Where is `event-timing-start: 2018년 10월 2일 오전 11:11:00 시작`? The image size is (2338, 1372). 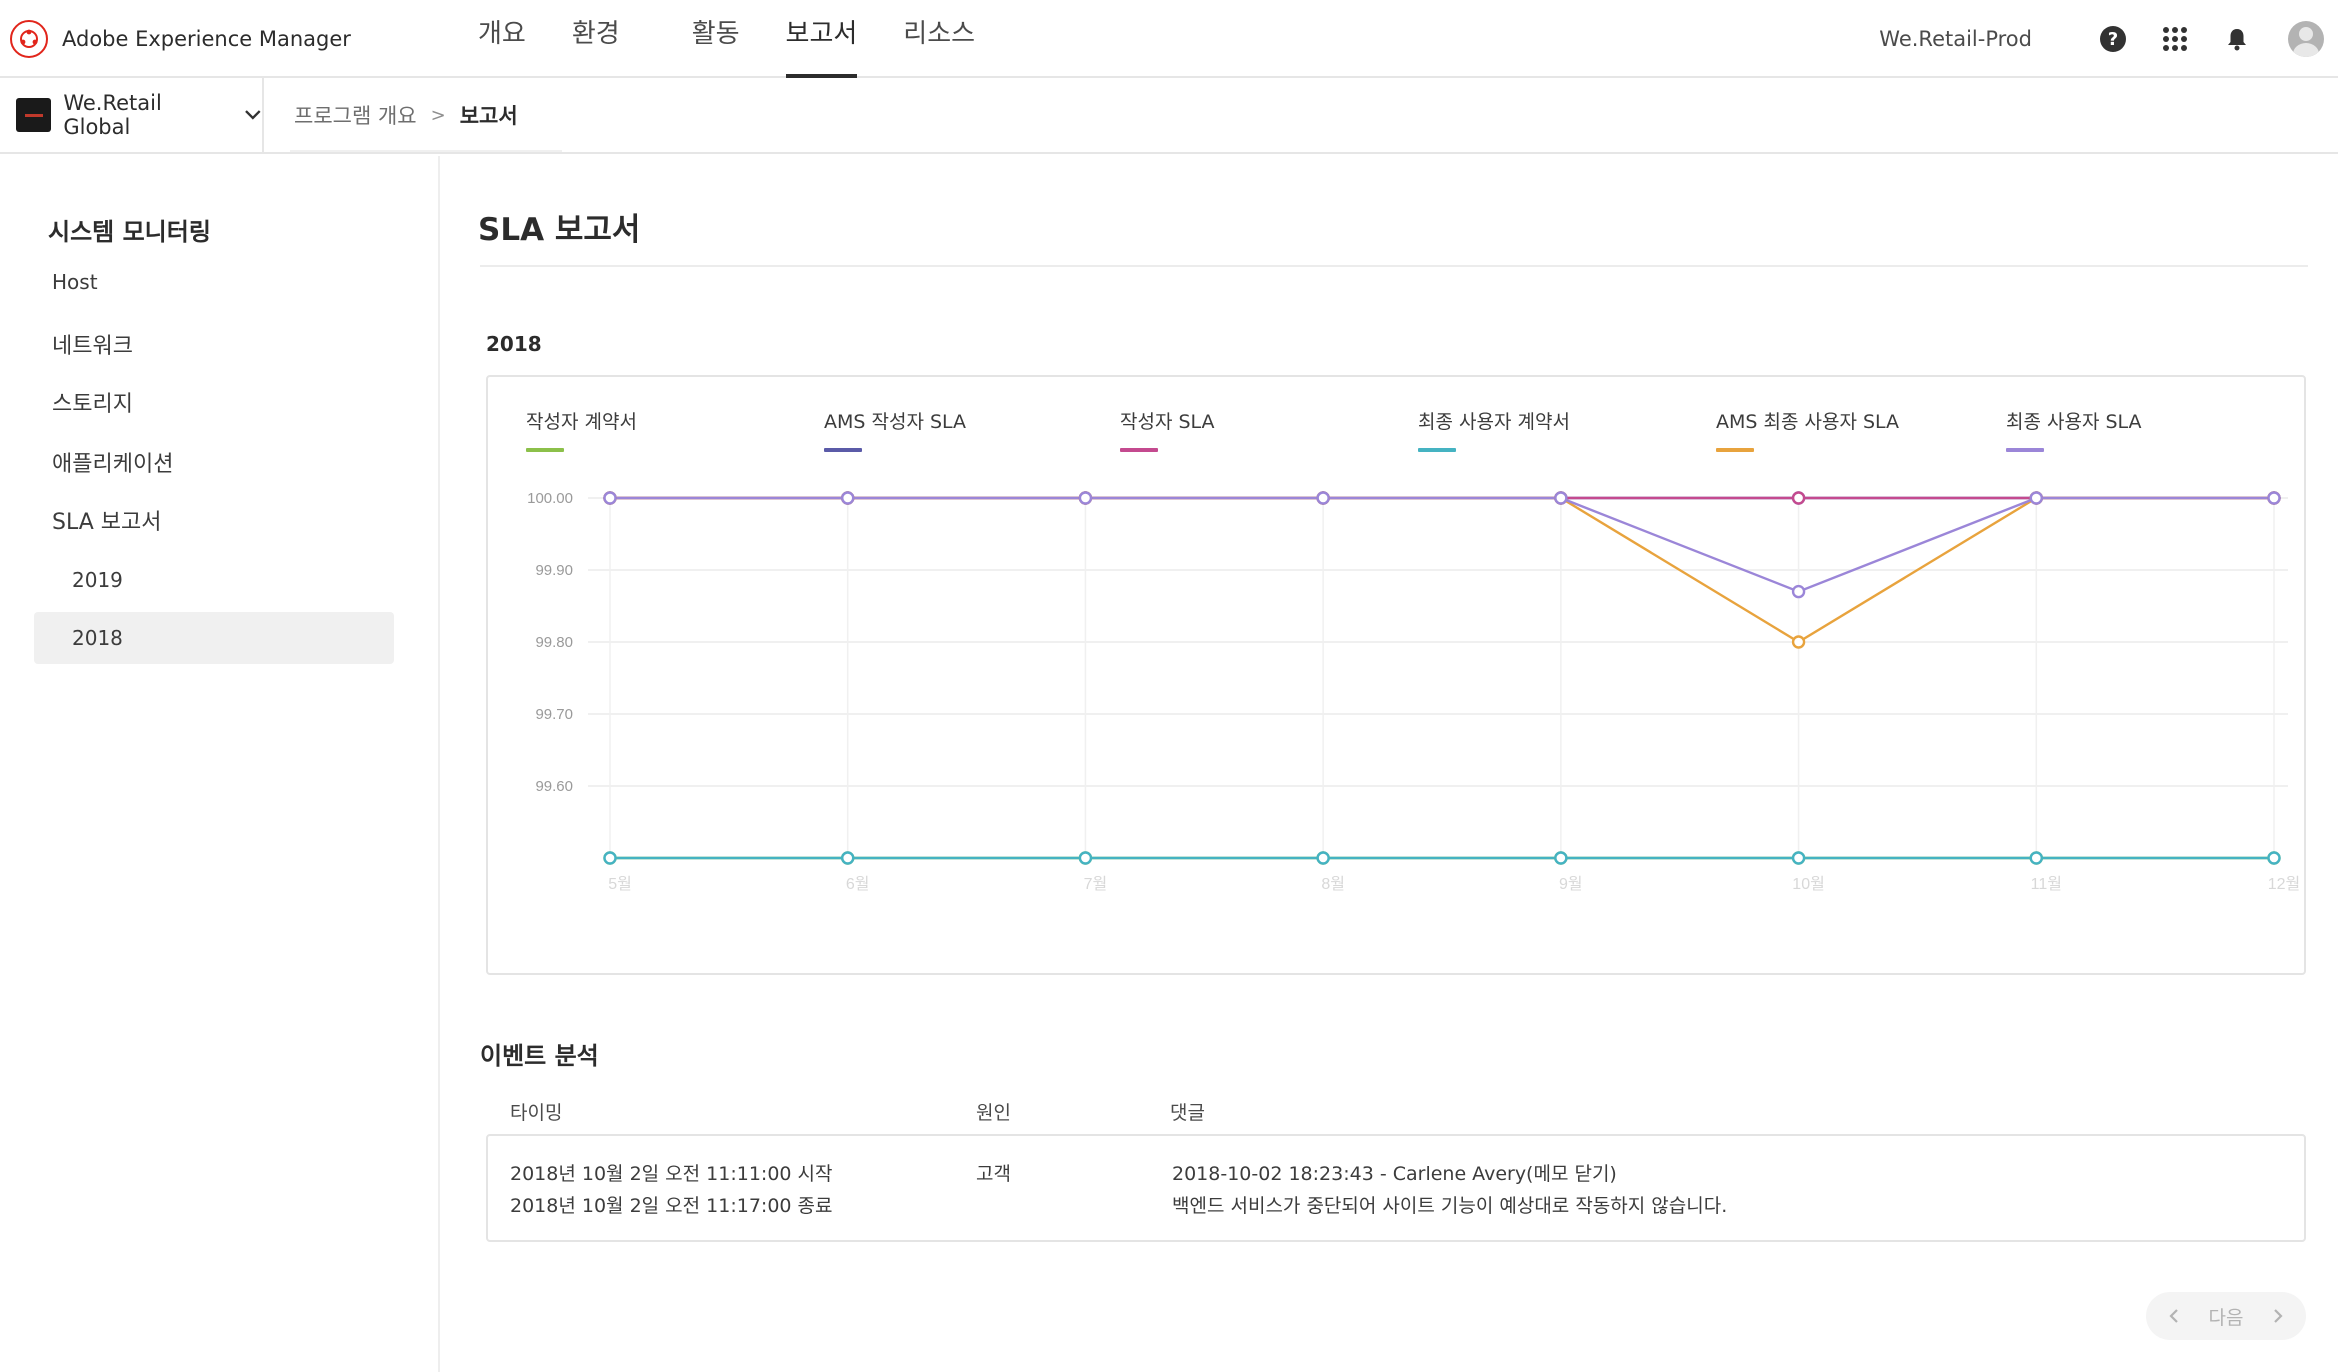
event-timing-start: 2018년 10월 2일 오전 11:11:00 시작 is located at coordinates (671, 1174).